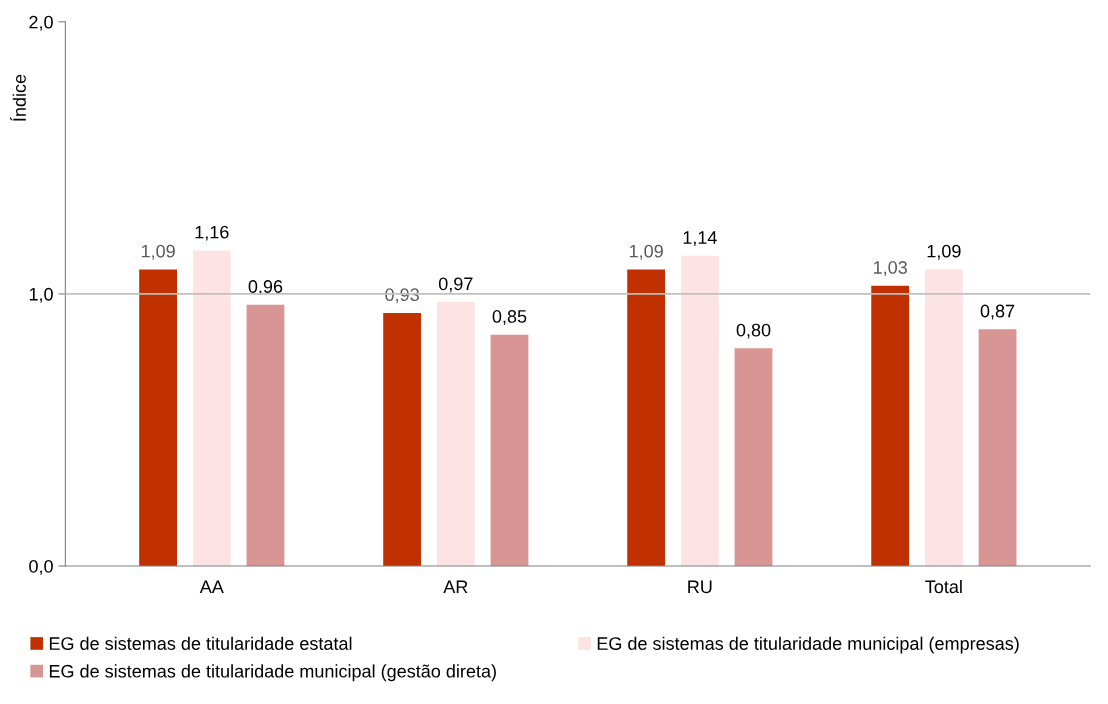 This screenshot has height=704, width=1108. I want to click on data-label: 0,96, so click(265, 288).